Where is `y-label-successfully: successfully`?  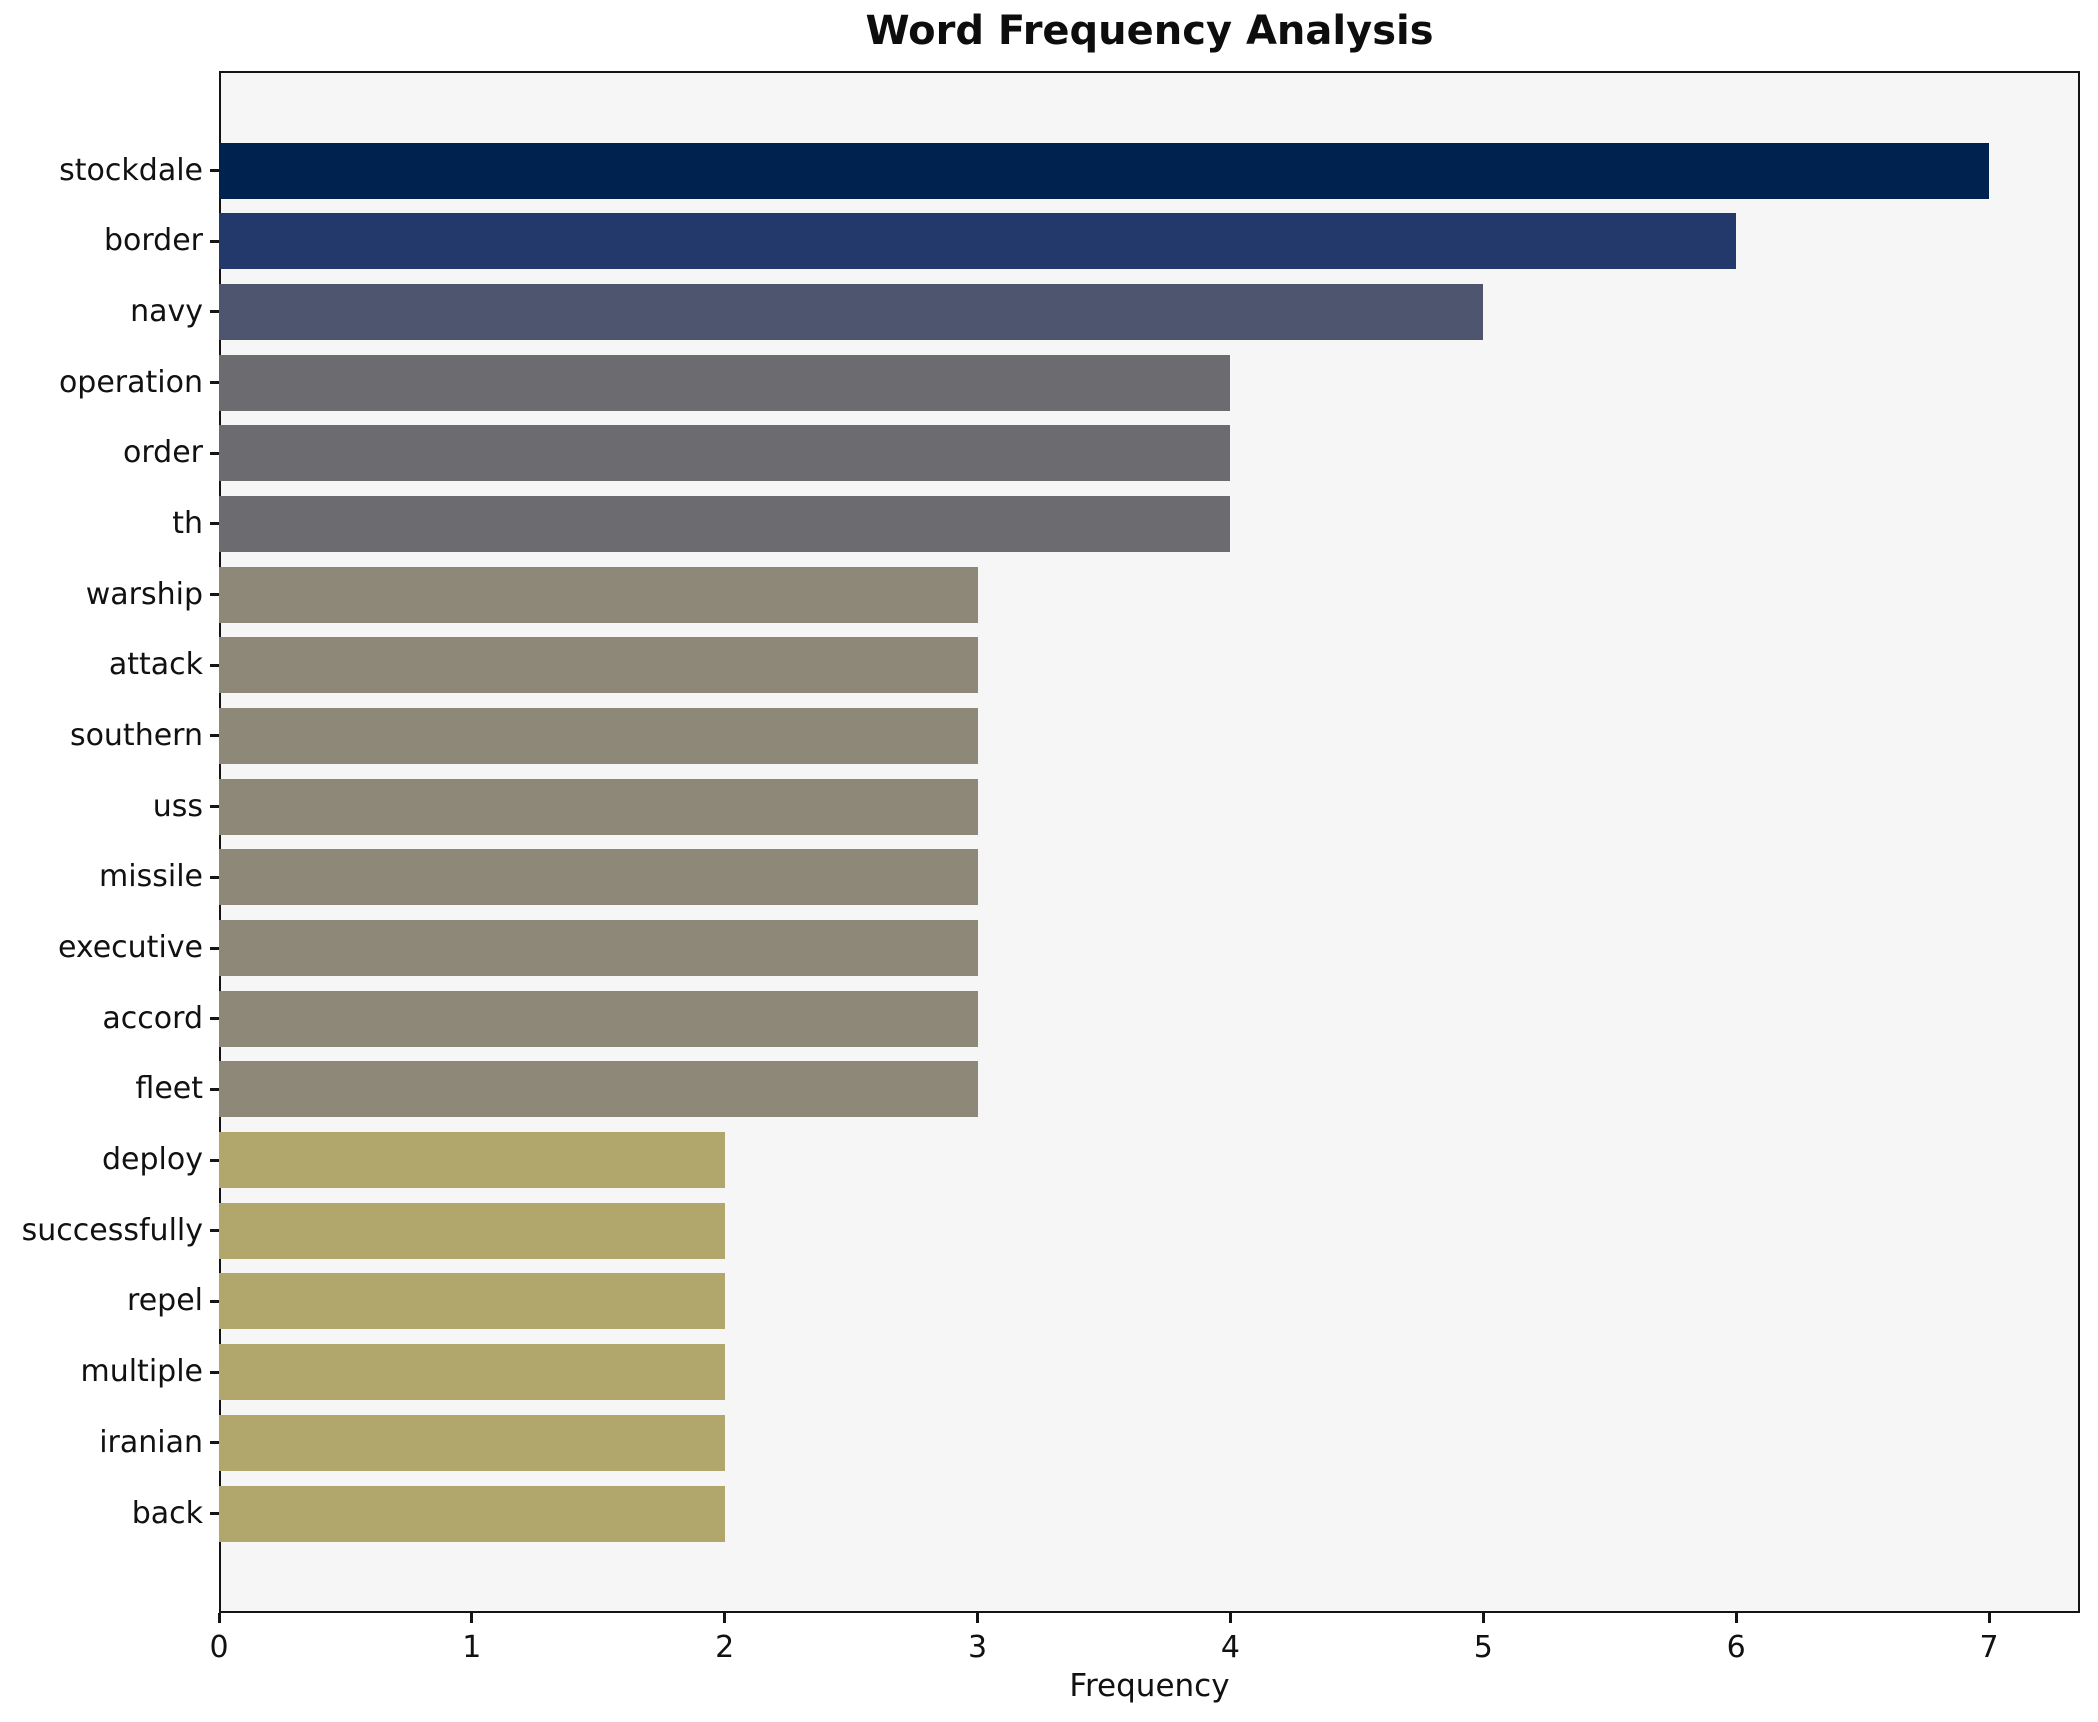
y-label-successfully: successfully is located at coordinates (112, 1230).